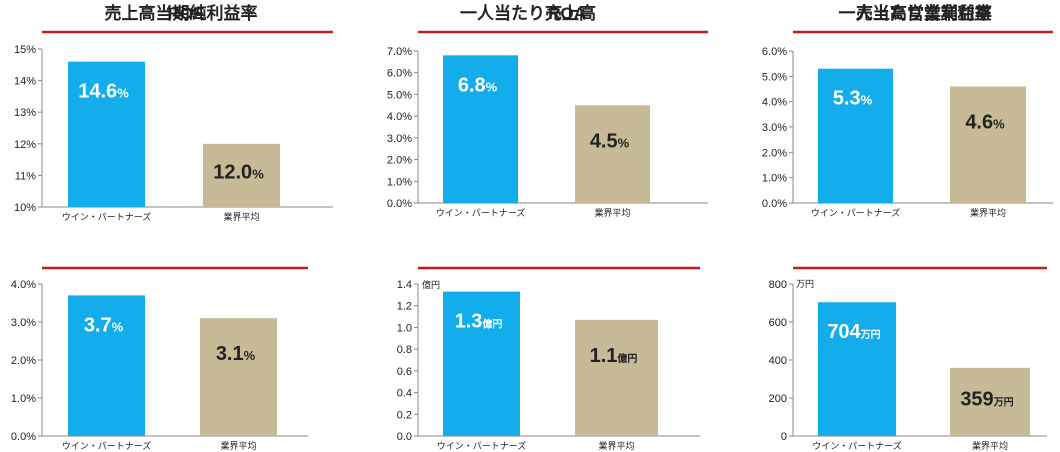  Describe the element at coordinates (778, 323) in the screenshot. I see `y-tick-label: 600` at that location.